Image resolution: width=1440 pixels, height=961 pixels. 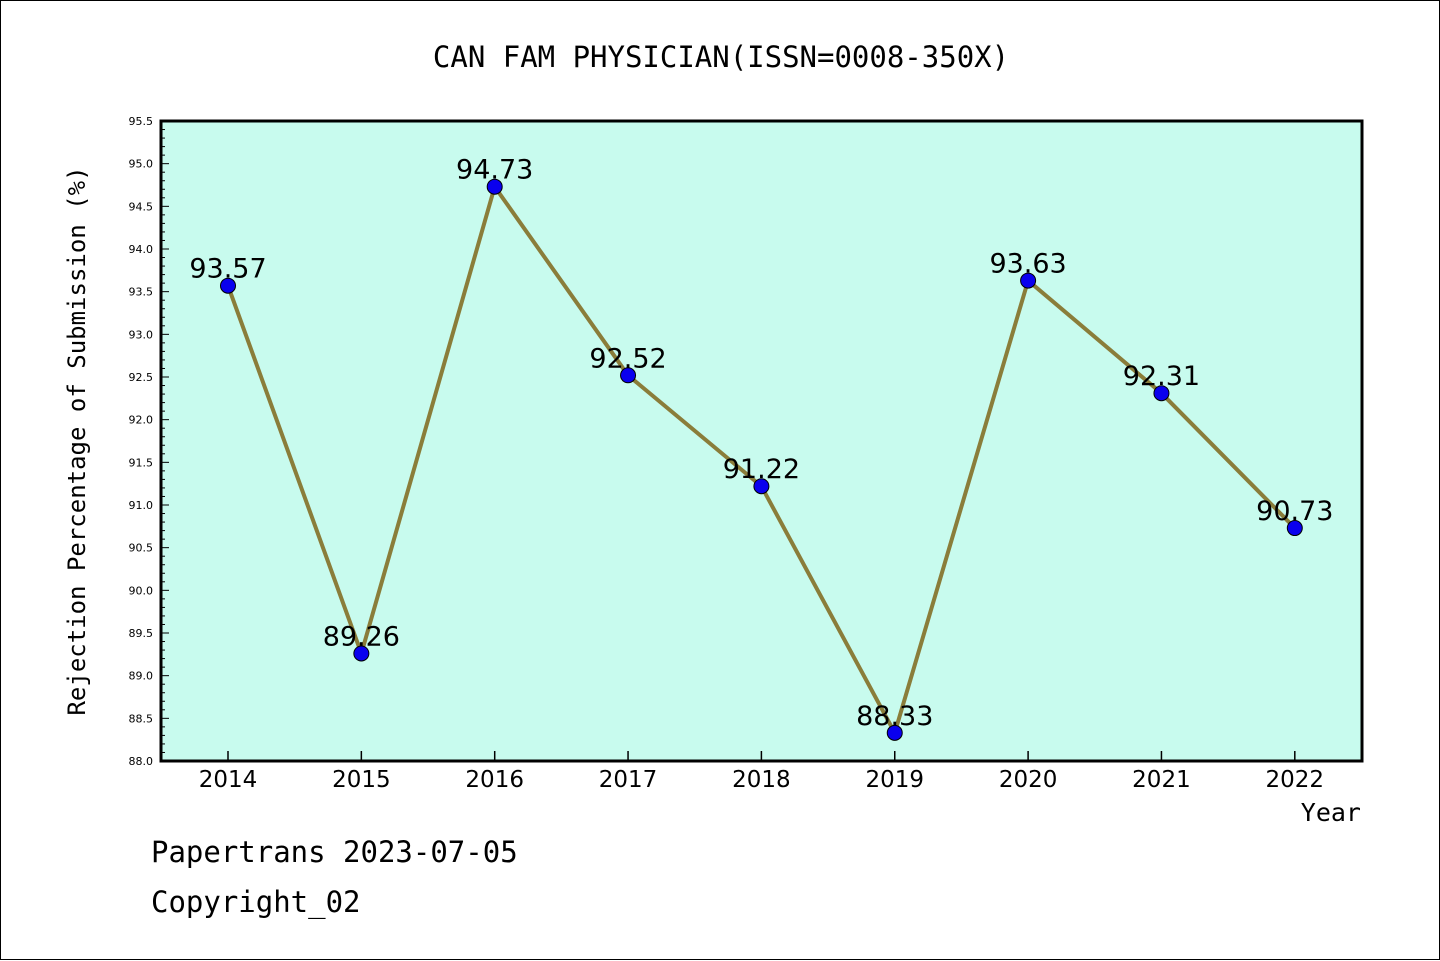 I want to click on x-axis-tick-labels: 2014 2015 2016 2017 2018 2019 2020 2021 2022, so click(x=761, y=780).